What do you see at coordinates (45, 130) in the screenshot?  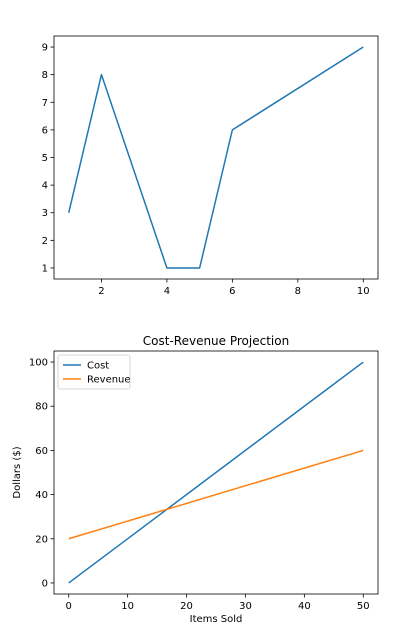 I see `y-tick-label: 6` at bounding box center [45, 130].